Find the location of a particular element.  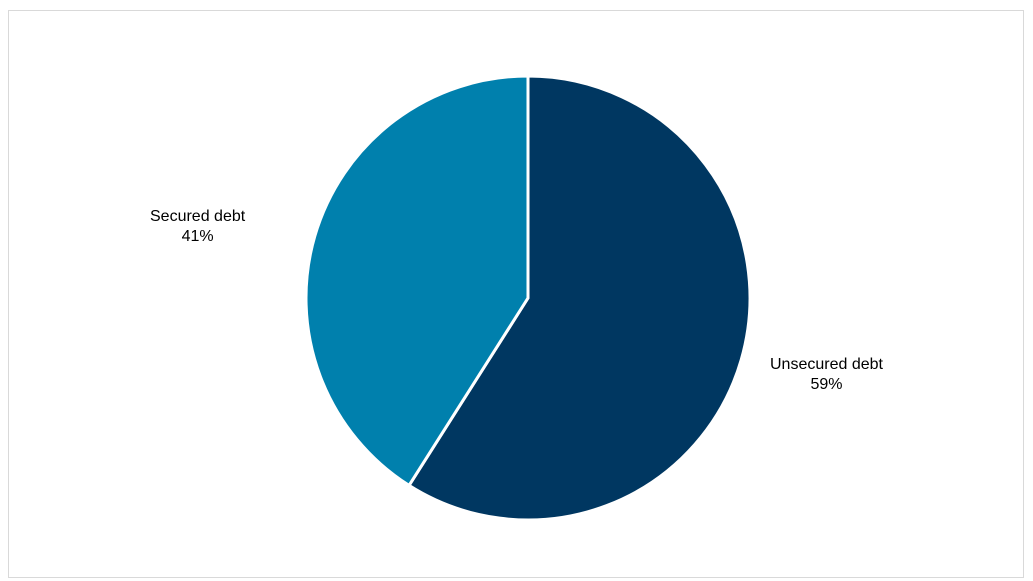

data-label-unsecured-debt: Unsecured debt 59% is located at coordinates (826, 375).